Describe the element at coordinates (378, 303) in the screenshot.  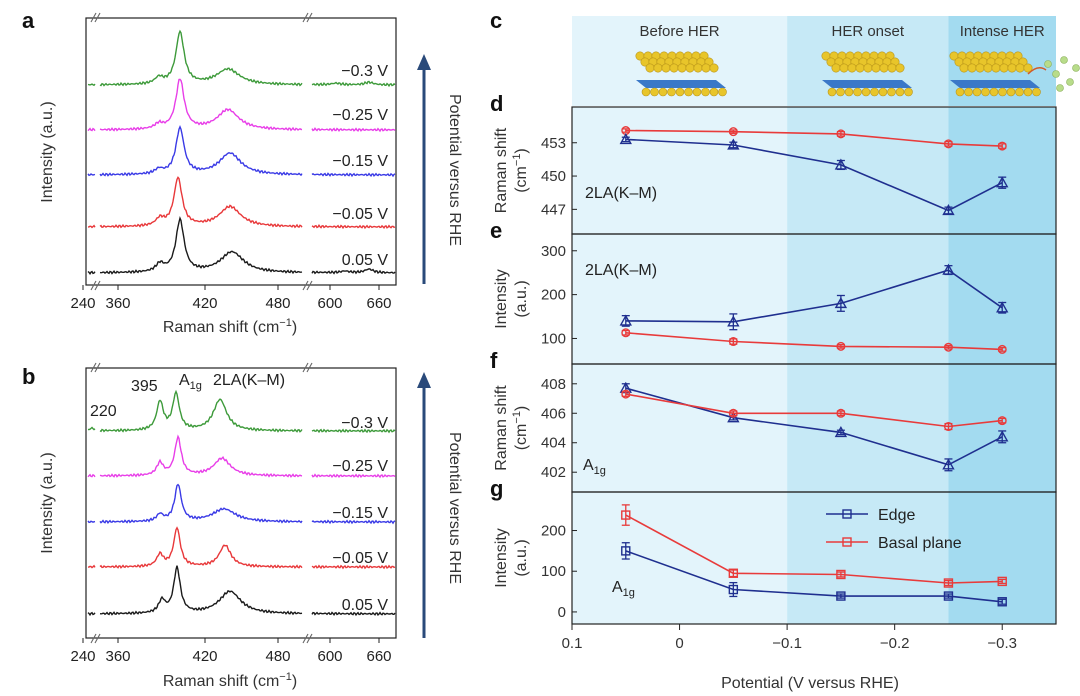
I see `tick-a-660: 660` at that location.